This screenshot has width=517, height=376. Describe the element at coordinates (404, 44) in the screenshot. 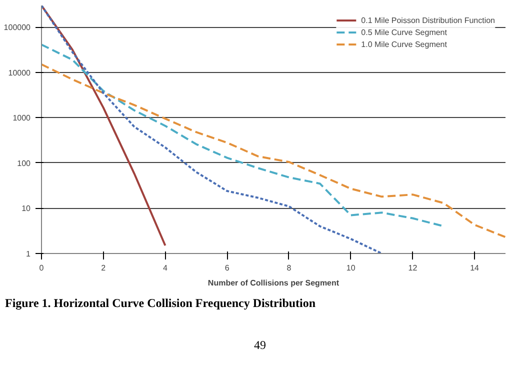

I see `legend-label: 1.0 Mile Curve Segment` at that location.